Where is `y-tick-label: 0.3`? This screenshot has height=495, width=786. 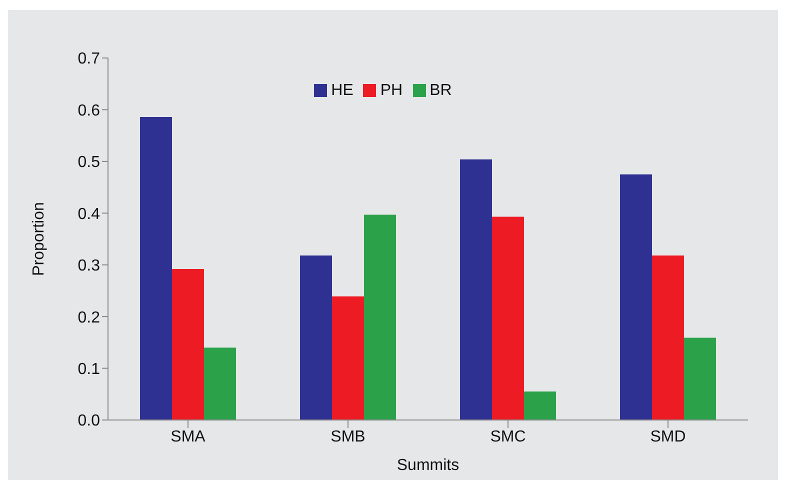
y-tick-label: 0.3 is located at coordinates (89, 266).